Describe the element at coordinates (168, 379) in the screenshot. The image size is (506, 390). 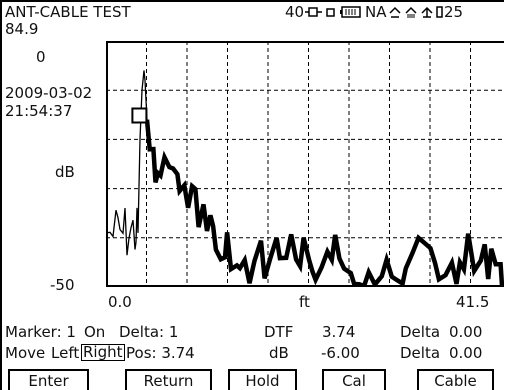
I see `return-softkey: Return` at that location.